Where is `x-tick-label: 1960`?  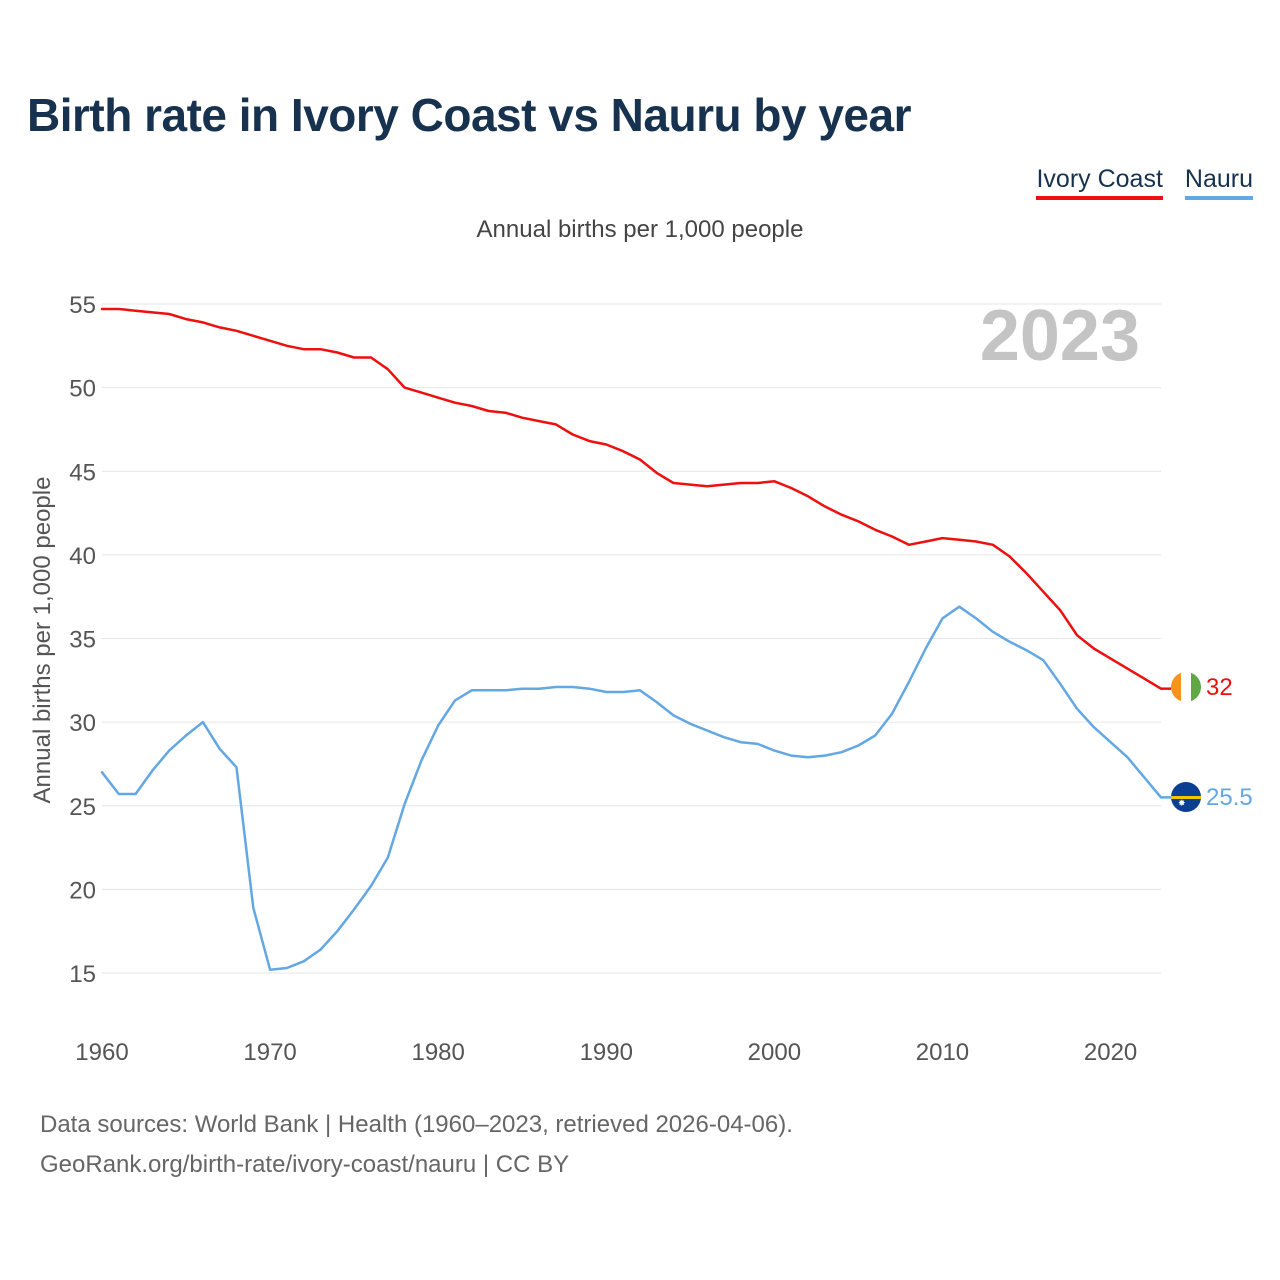 x-tick-label: 1960 is located at coordinates (101, 1052).